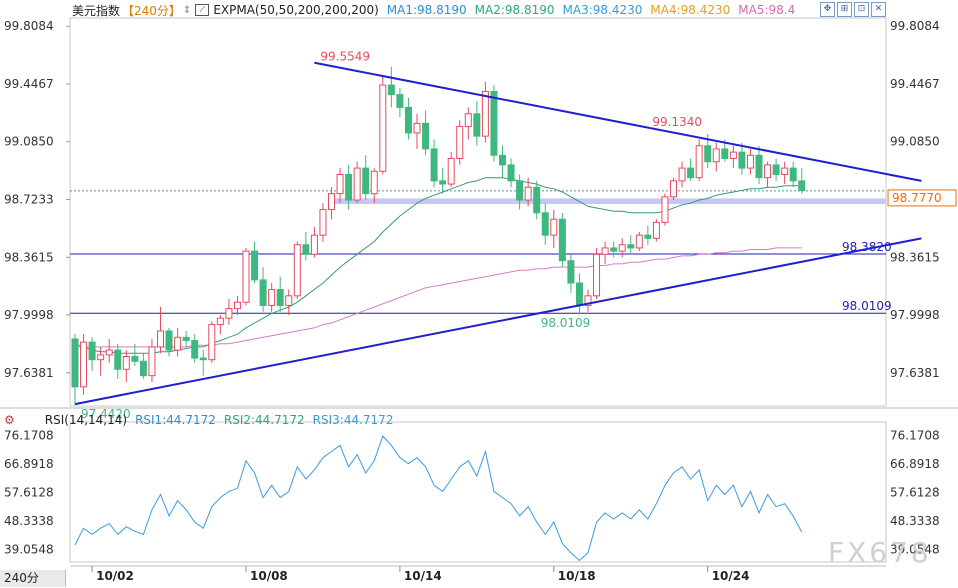 Image resolution: width=958 pixels, height=588 pixels. What do you see at coordinates (9, 420) in the screenshot?
I see `gear-icon: ⚙` at bounding box center [9, 420].